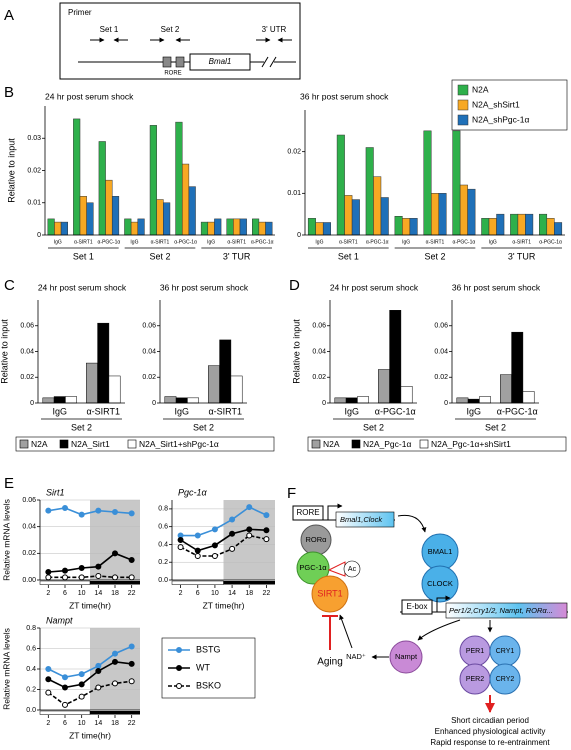 Image resolution: width=571 pixels, height=750 pixels. Describe the element at coordinates (500, 119) in the screenshot. I see `legend-label: N2A_shPgc-1α` at that location.